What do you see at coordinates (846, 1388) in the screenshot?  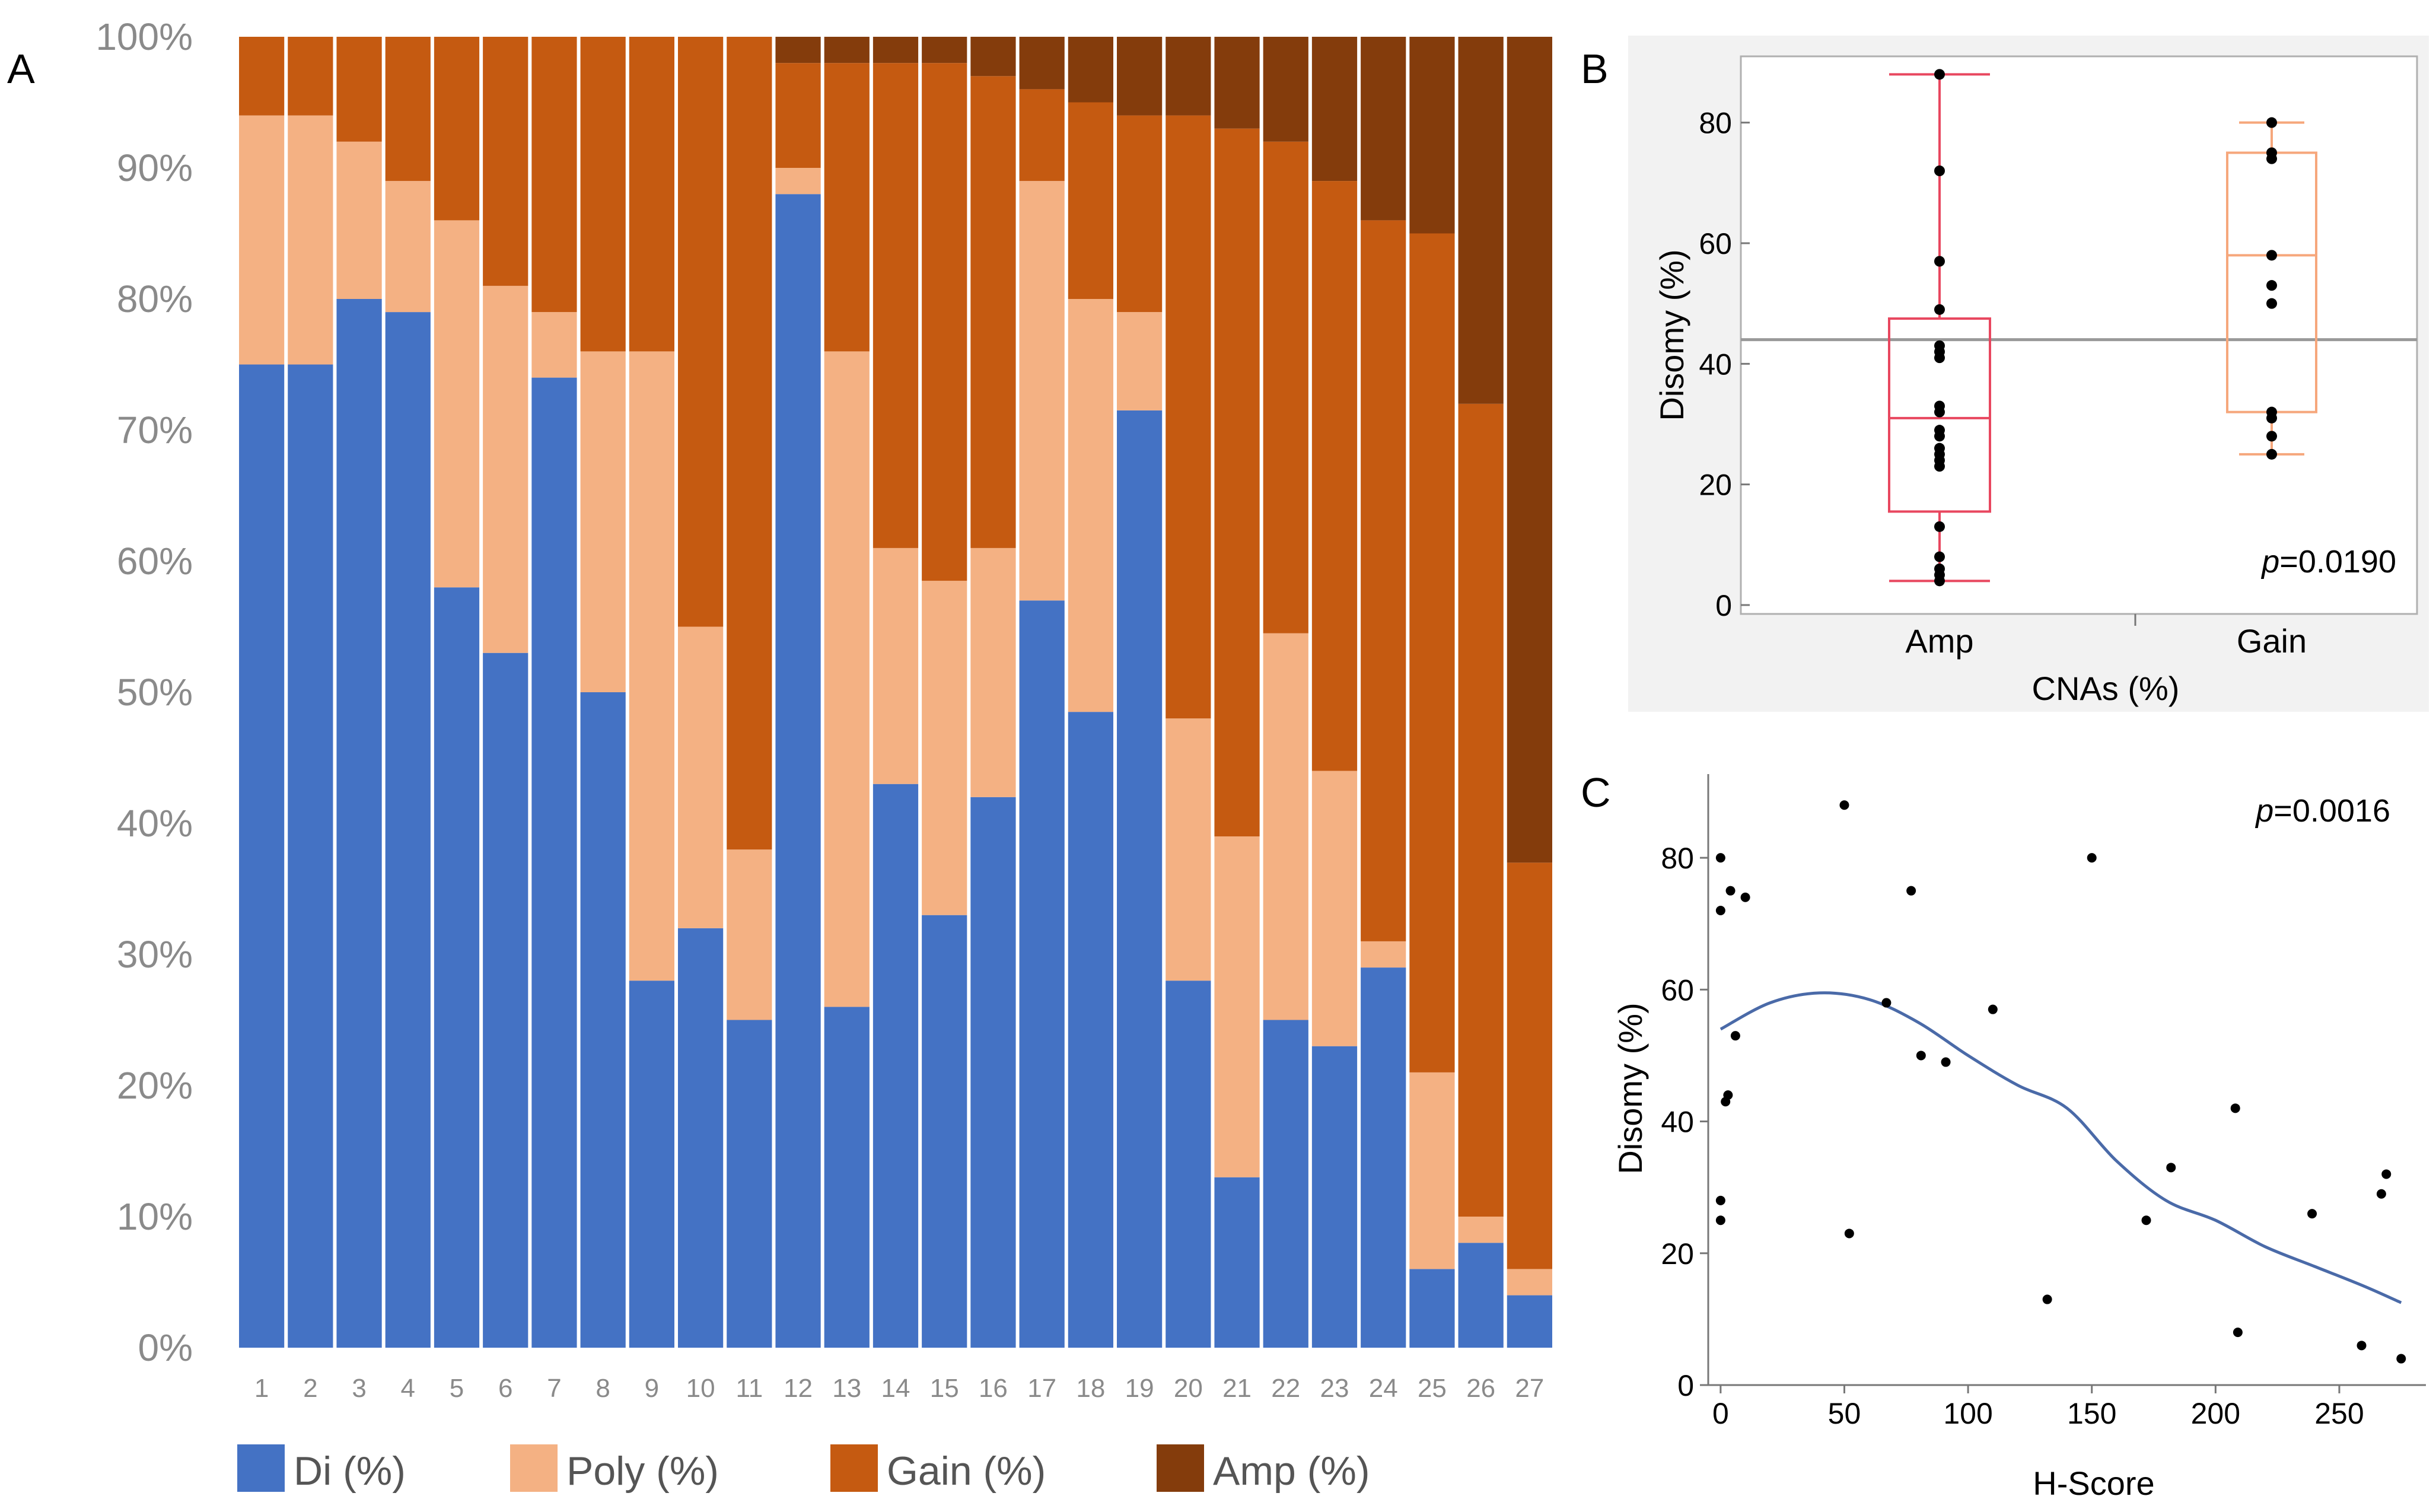 I see `panel-a-x-tick-label: 13` at bounding box center [846, 1388].